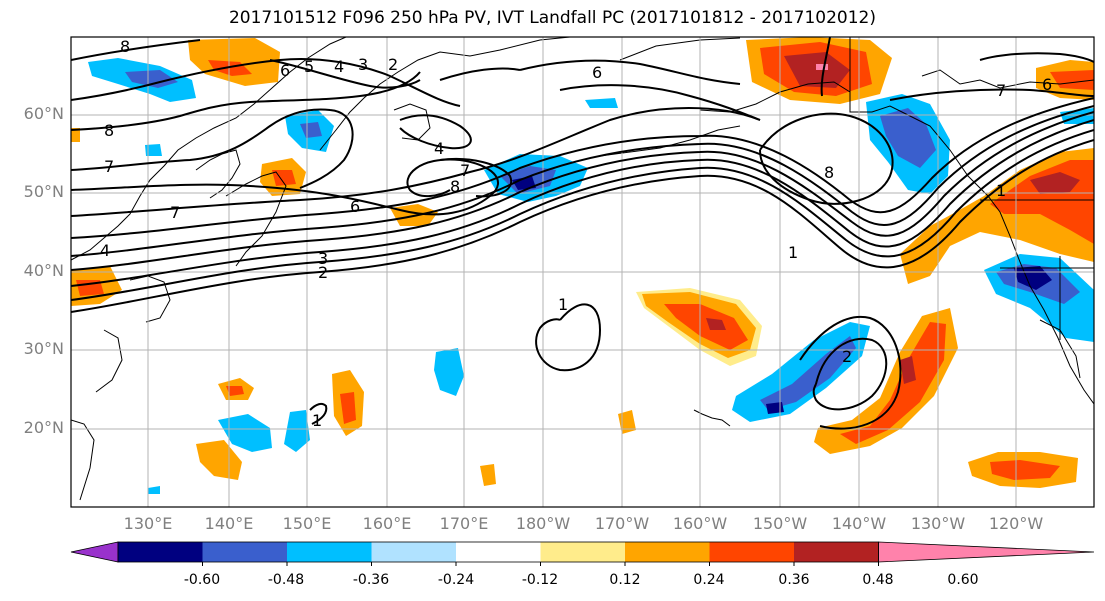 The image size is (1105, 601). What do you see at coordinates (540, 580) in the screenshot?
I see `colorbar-tick-label: -0.12` at bounding box center [540, 580].